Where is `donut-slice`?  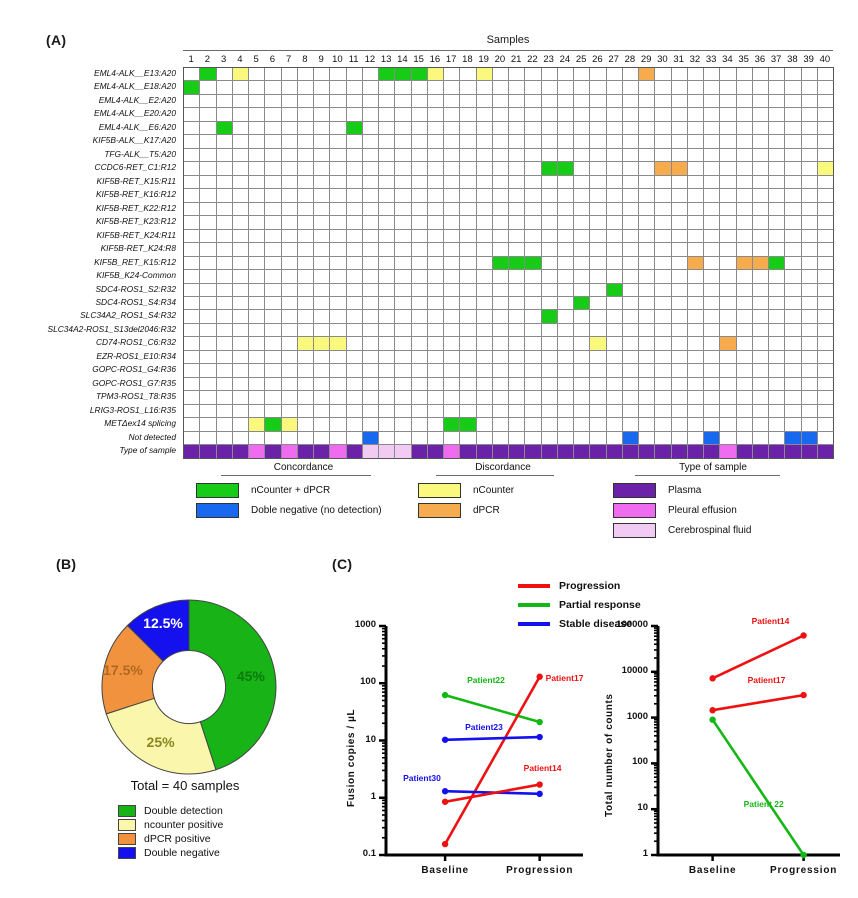 donut-slice is located at coordinates (158, 630).